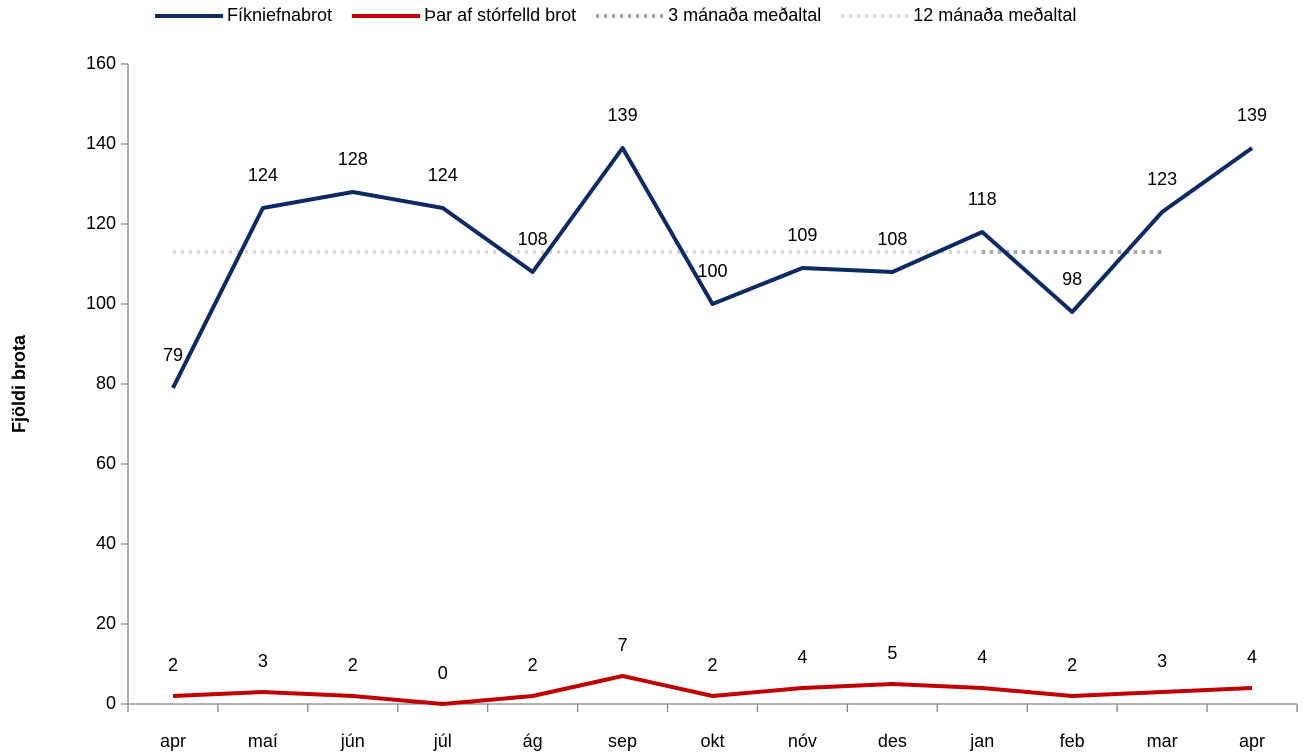  Describe the element at coordinates (106, 463) in the screenshot. I see `y-tick-label: 60` at that location.